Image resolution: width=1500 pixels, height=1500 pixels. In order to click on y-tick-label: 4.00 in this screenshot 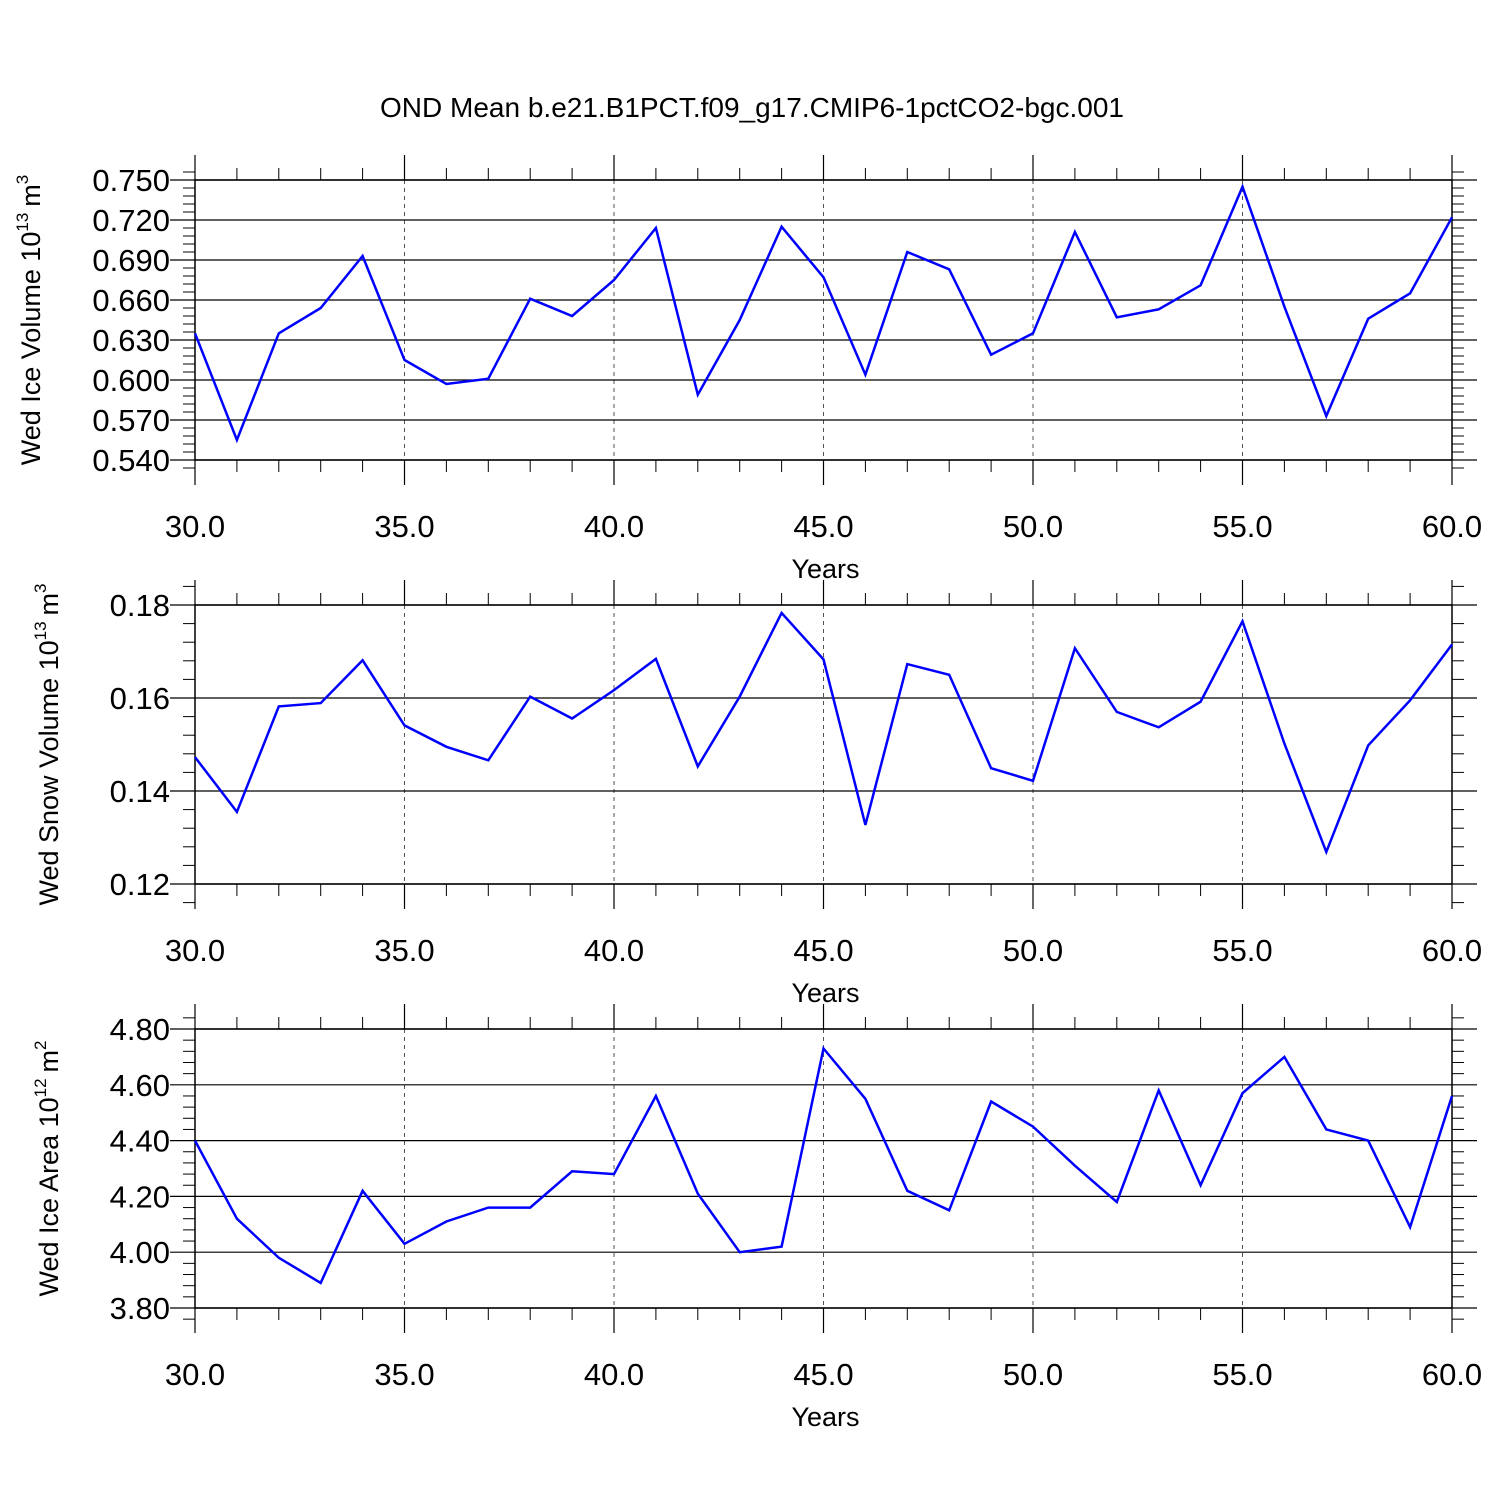, I will do `click(140, 1252)`.